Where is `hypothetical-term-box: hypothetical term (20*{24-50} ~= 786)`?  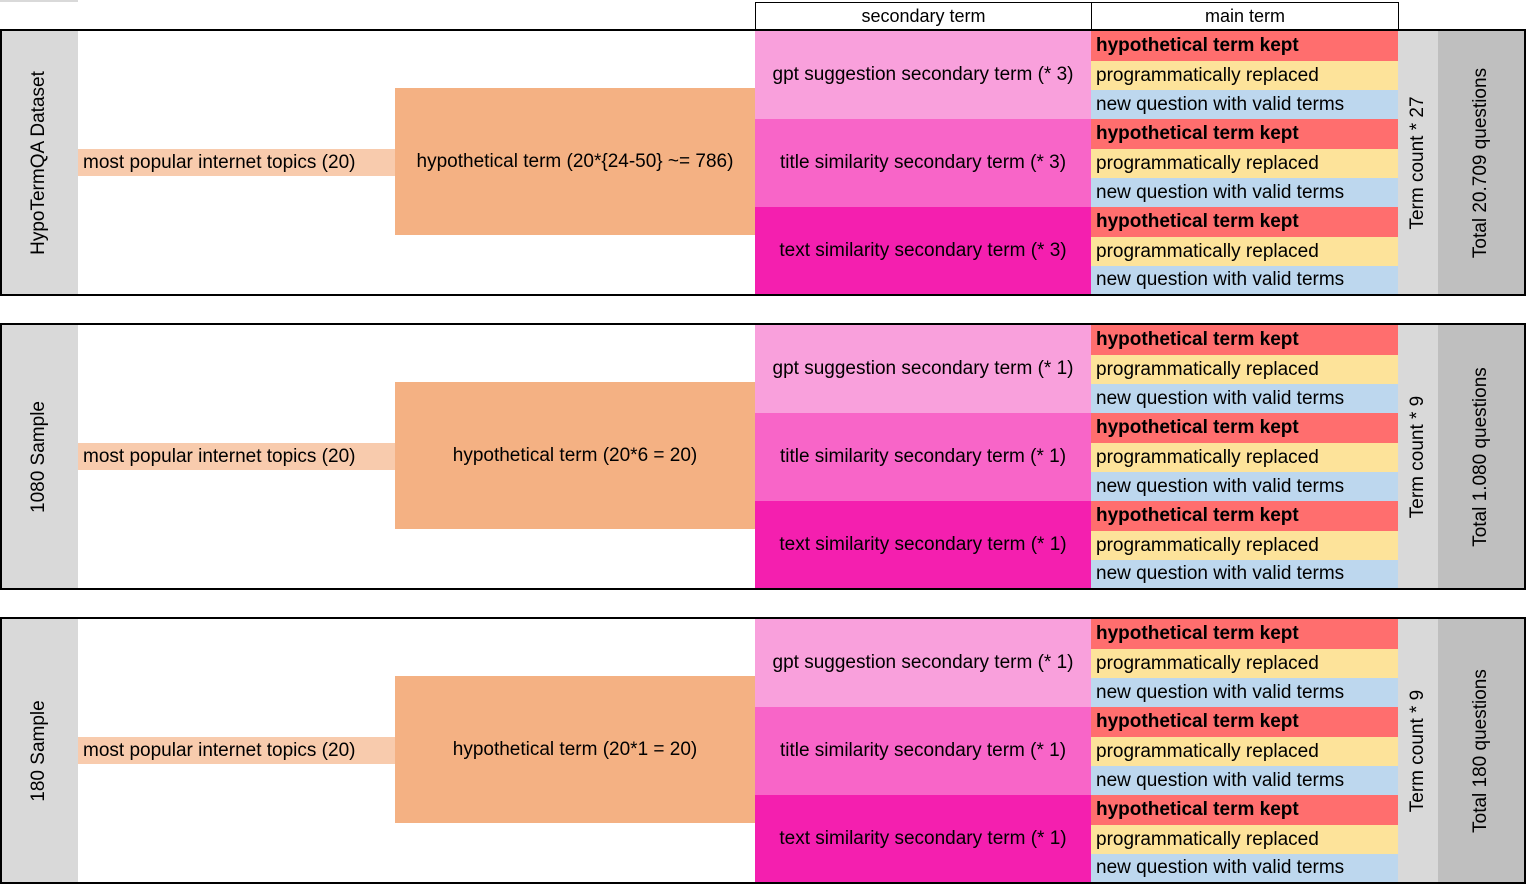
hypothetical-term-box: hypothetical term (20*{24-50} ~= 786) is located at coordinates (575, 161).